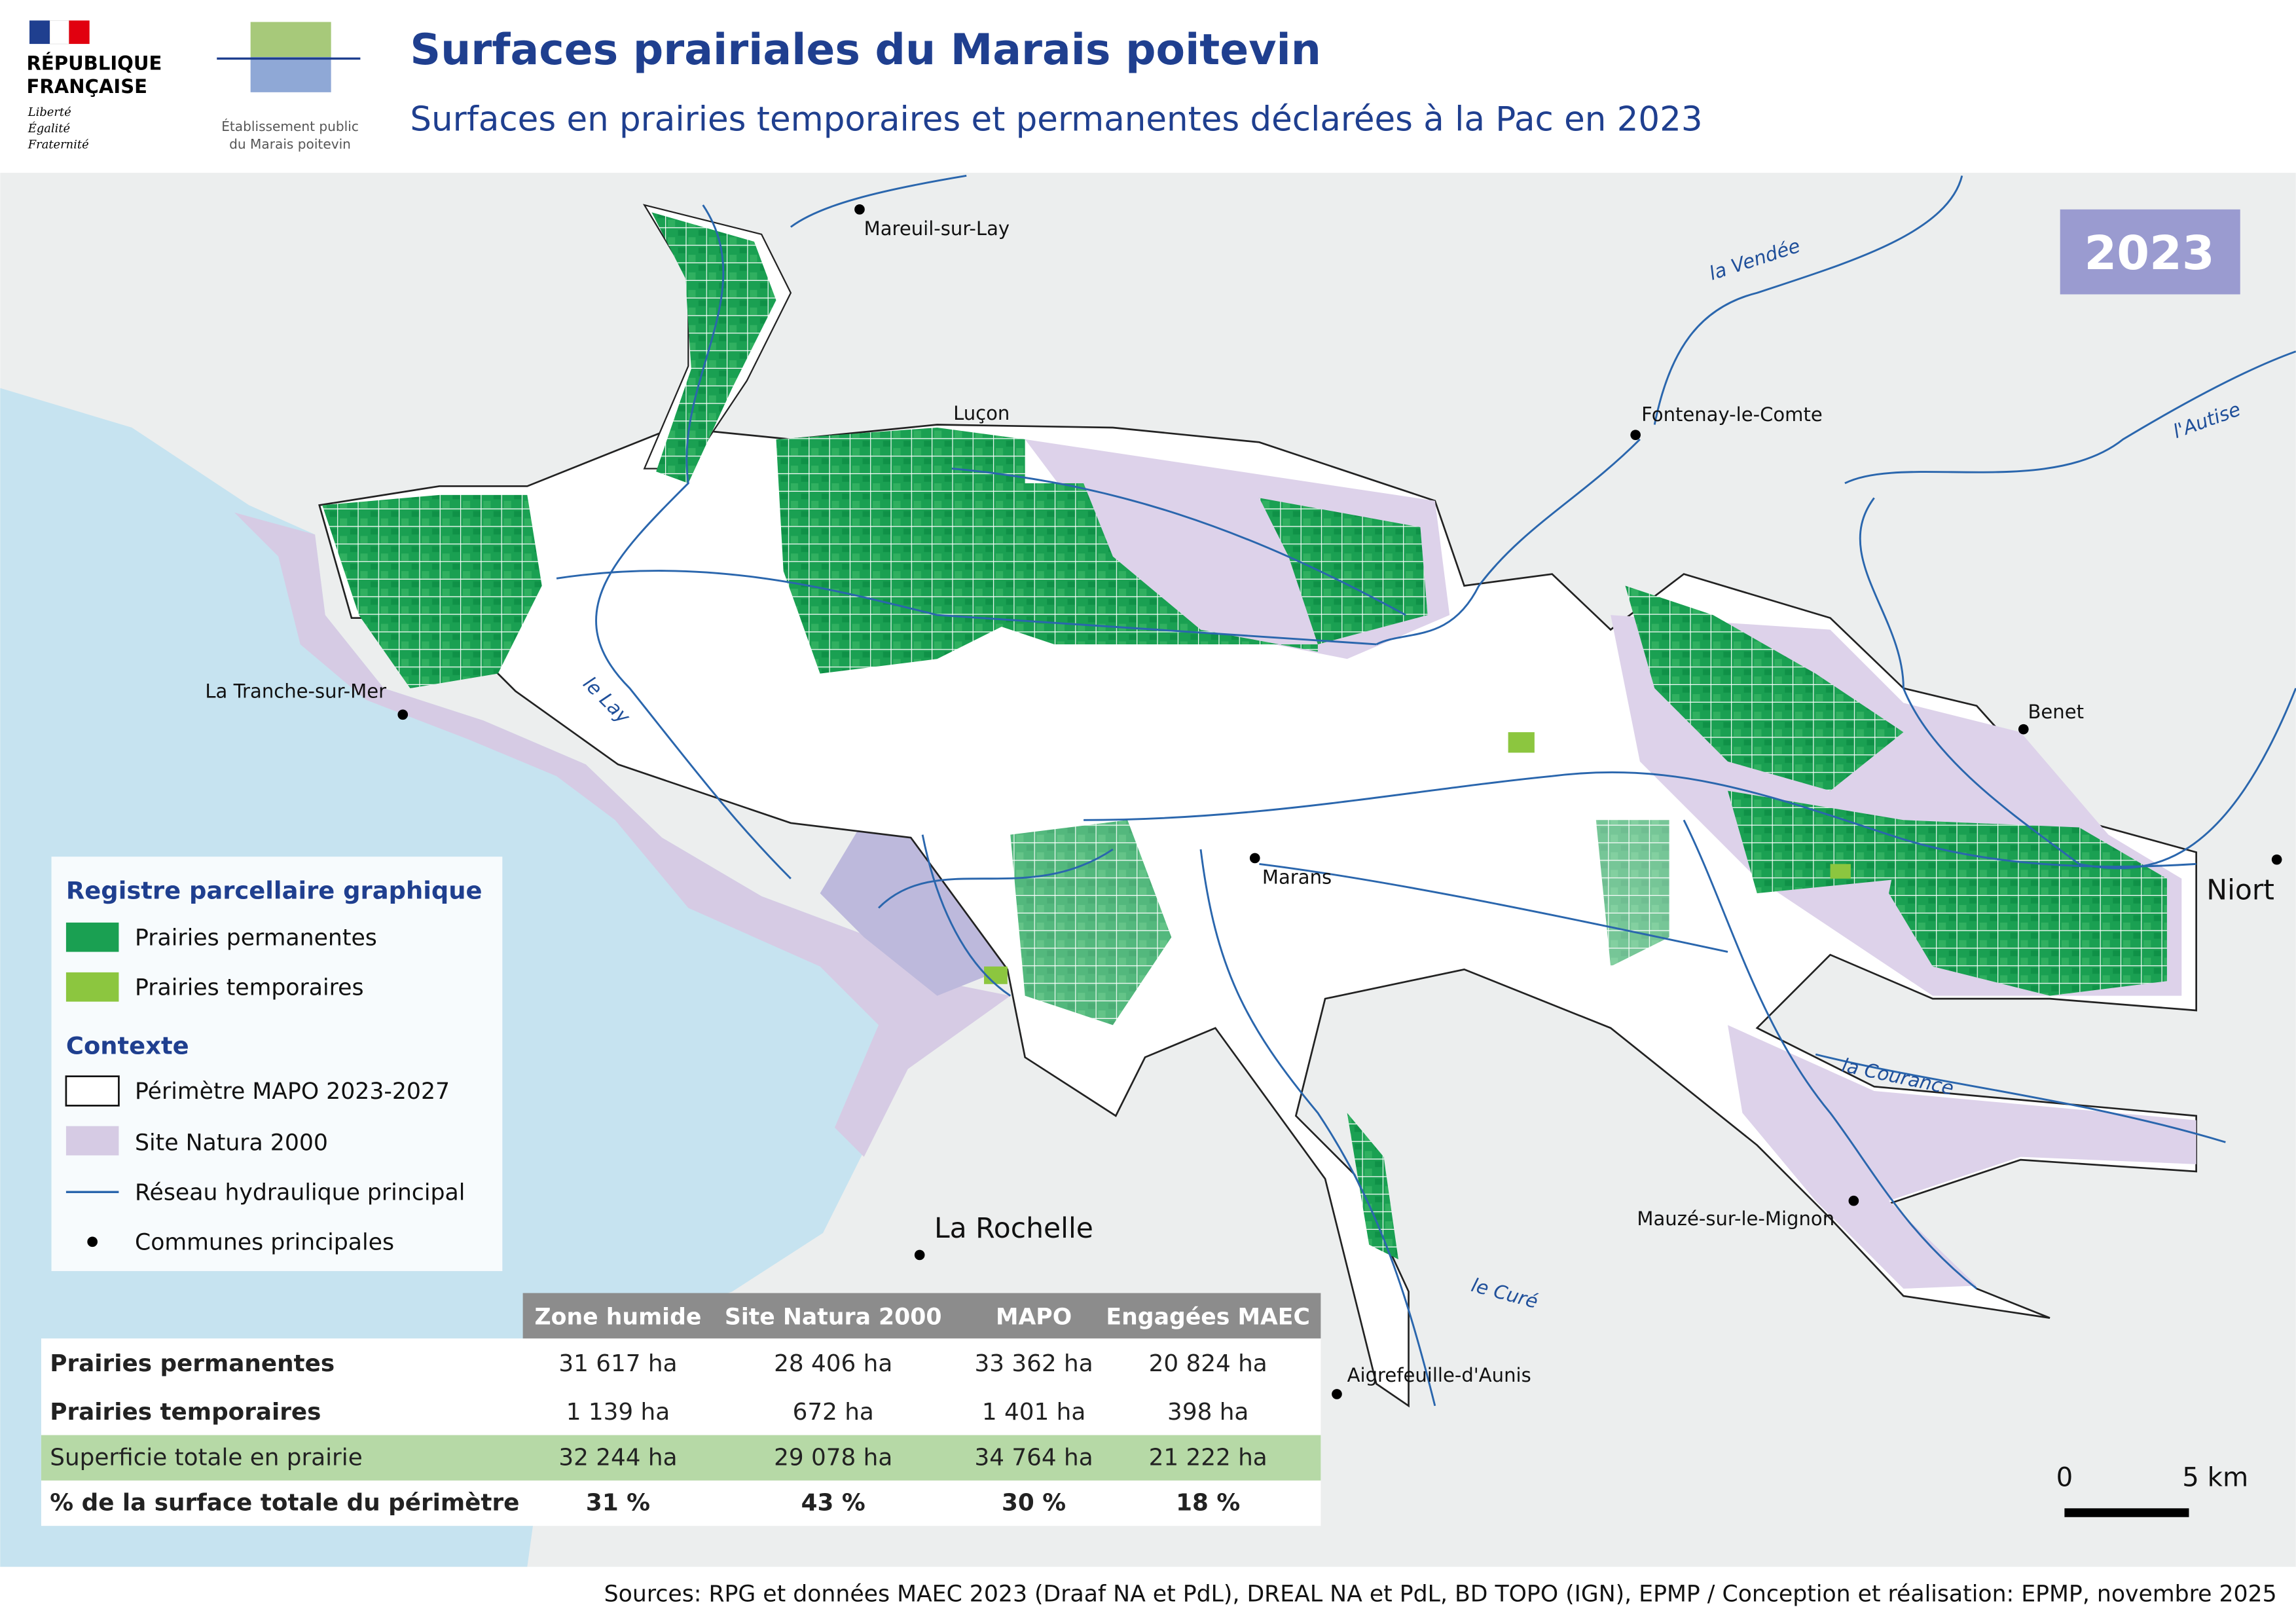  What do you see at coordinates (290, 144) in the screenshot?
I see `epmp-text: du Marais poitevin` at bounding box center [290, 144].